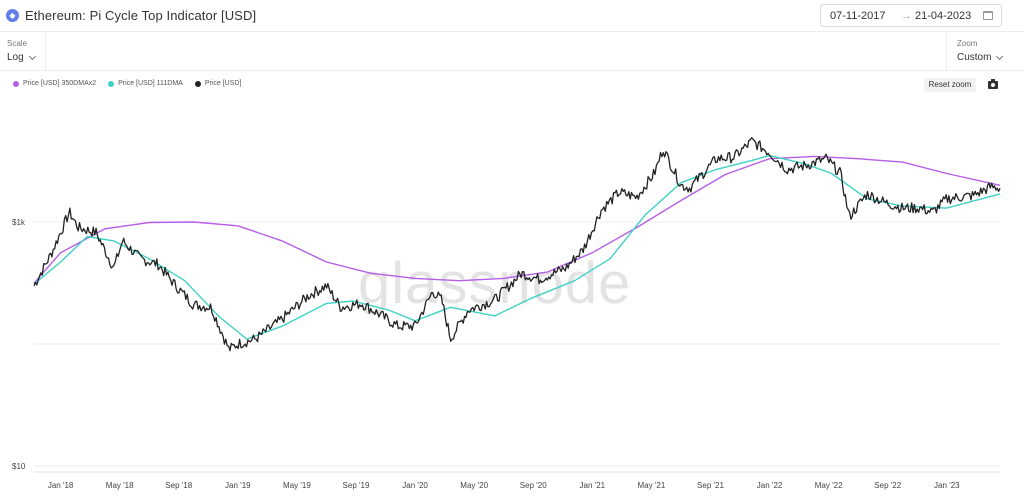  I want to click on chart-title: Ethereum: Pi Cycle Top Indicator [USD], so click(141, 15).